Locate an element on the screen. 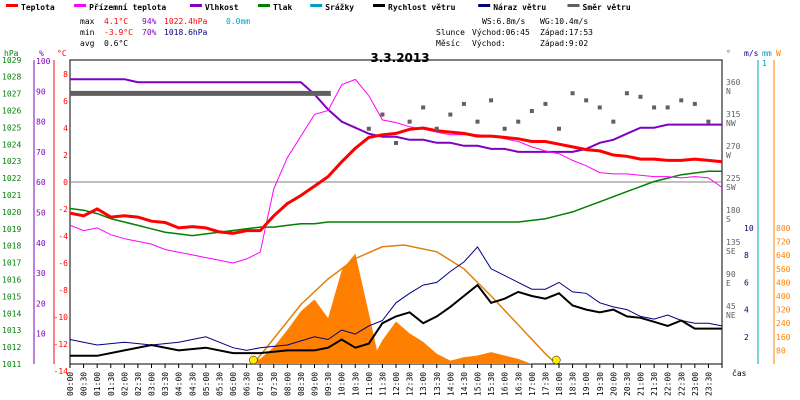  legend-label: Teplota is located at coordinates (38, 7).